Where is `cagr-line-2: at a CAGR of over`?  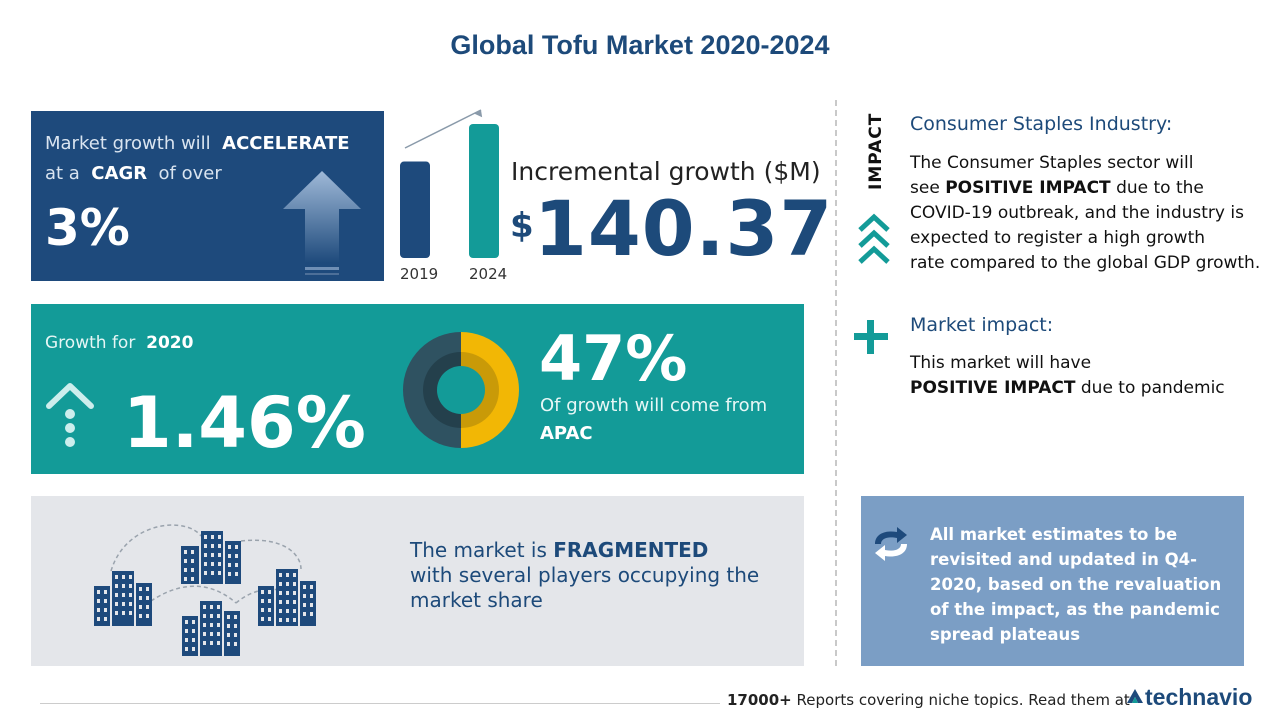
cagr-line-2: at a CAGR of over is located at coordinates (133, 173).